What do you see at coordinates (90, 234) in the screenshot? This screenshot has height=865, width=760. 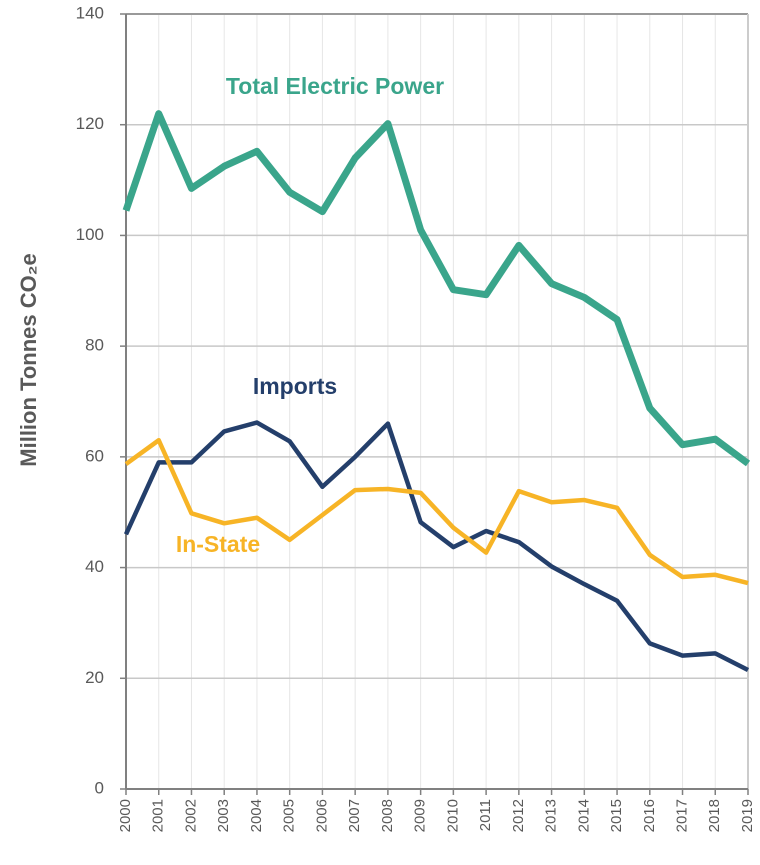 I see `y-tick-label: 100` at bounding box center [90, 234].